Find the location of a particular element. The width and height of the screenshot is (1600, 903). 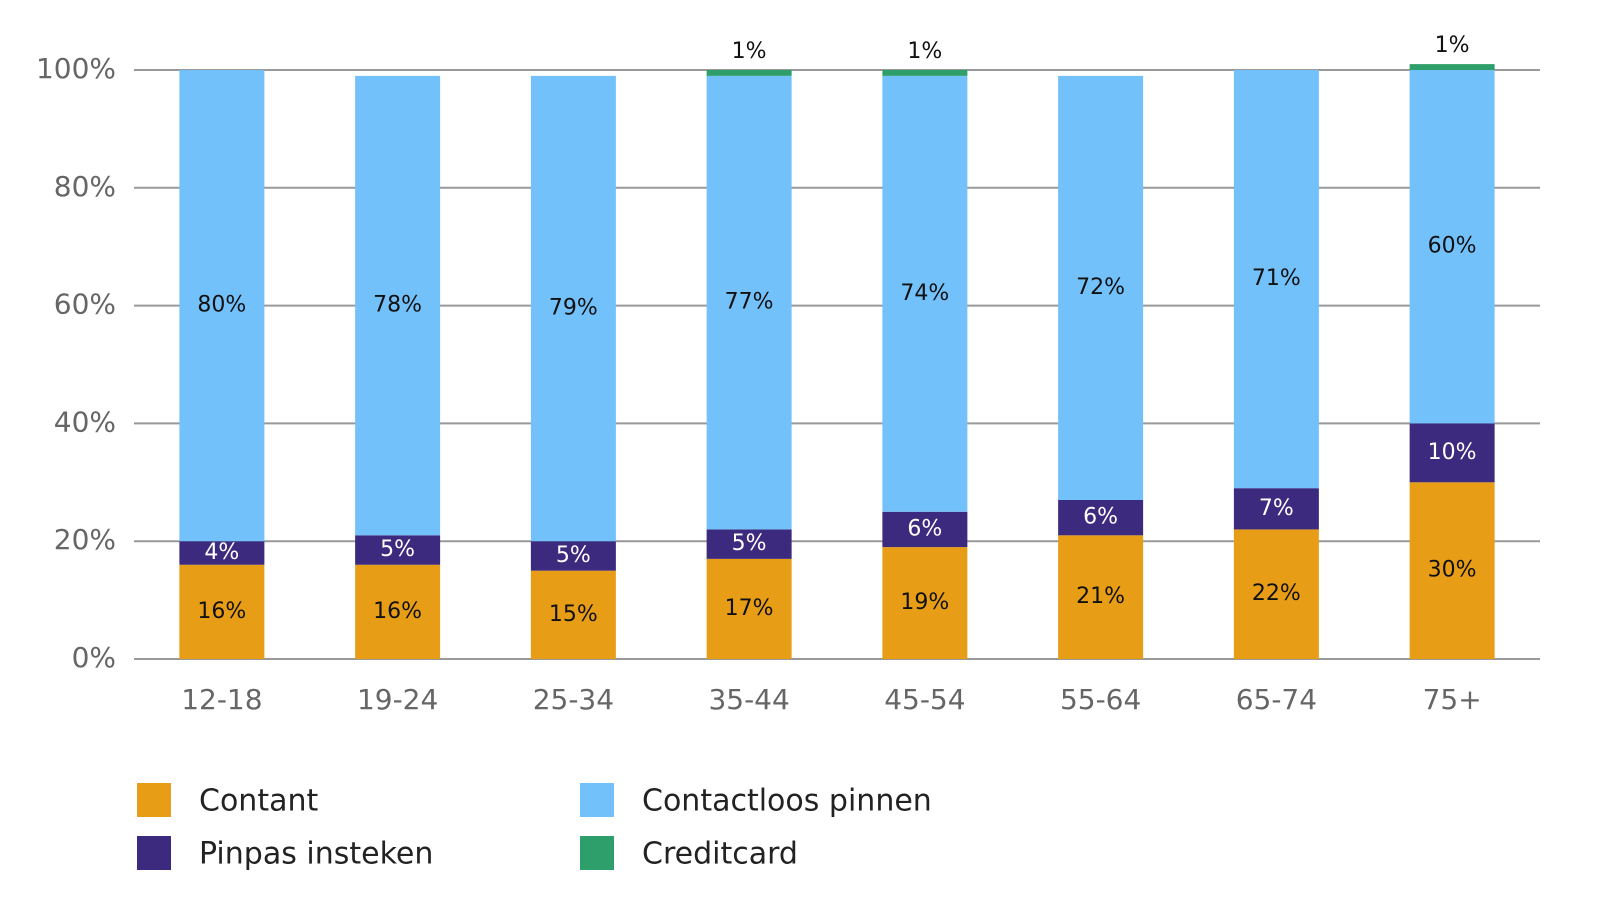

data-label: 10% is located at coordinates (1452, 452).